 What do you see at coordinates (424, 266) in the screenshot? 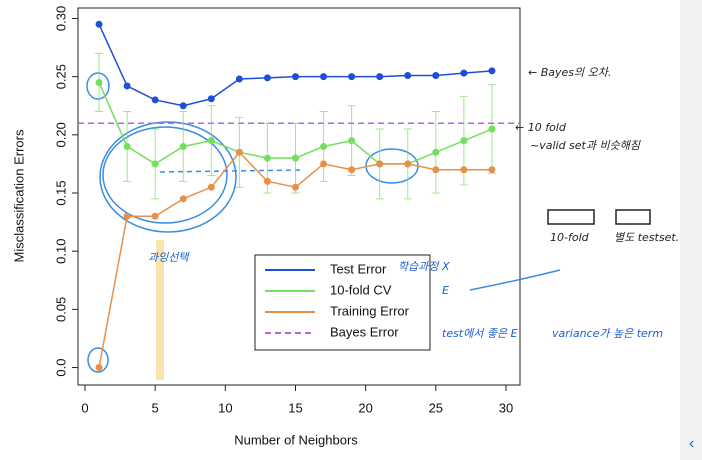
I see `annotation: 학습과정 X` at bounding box center [424, 266].